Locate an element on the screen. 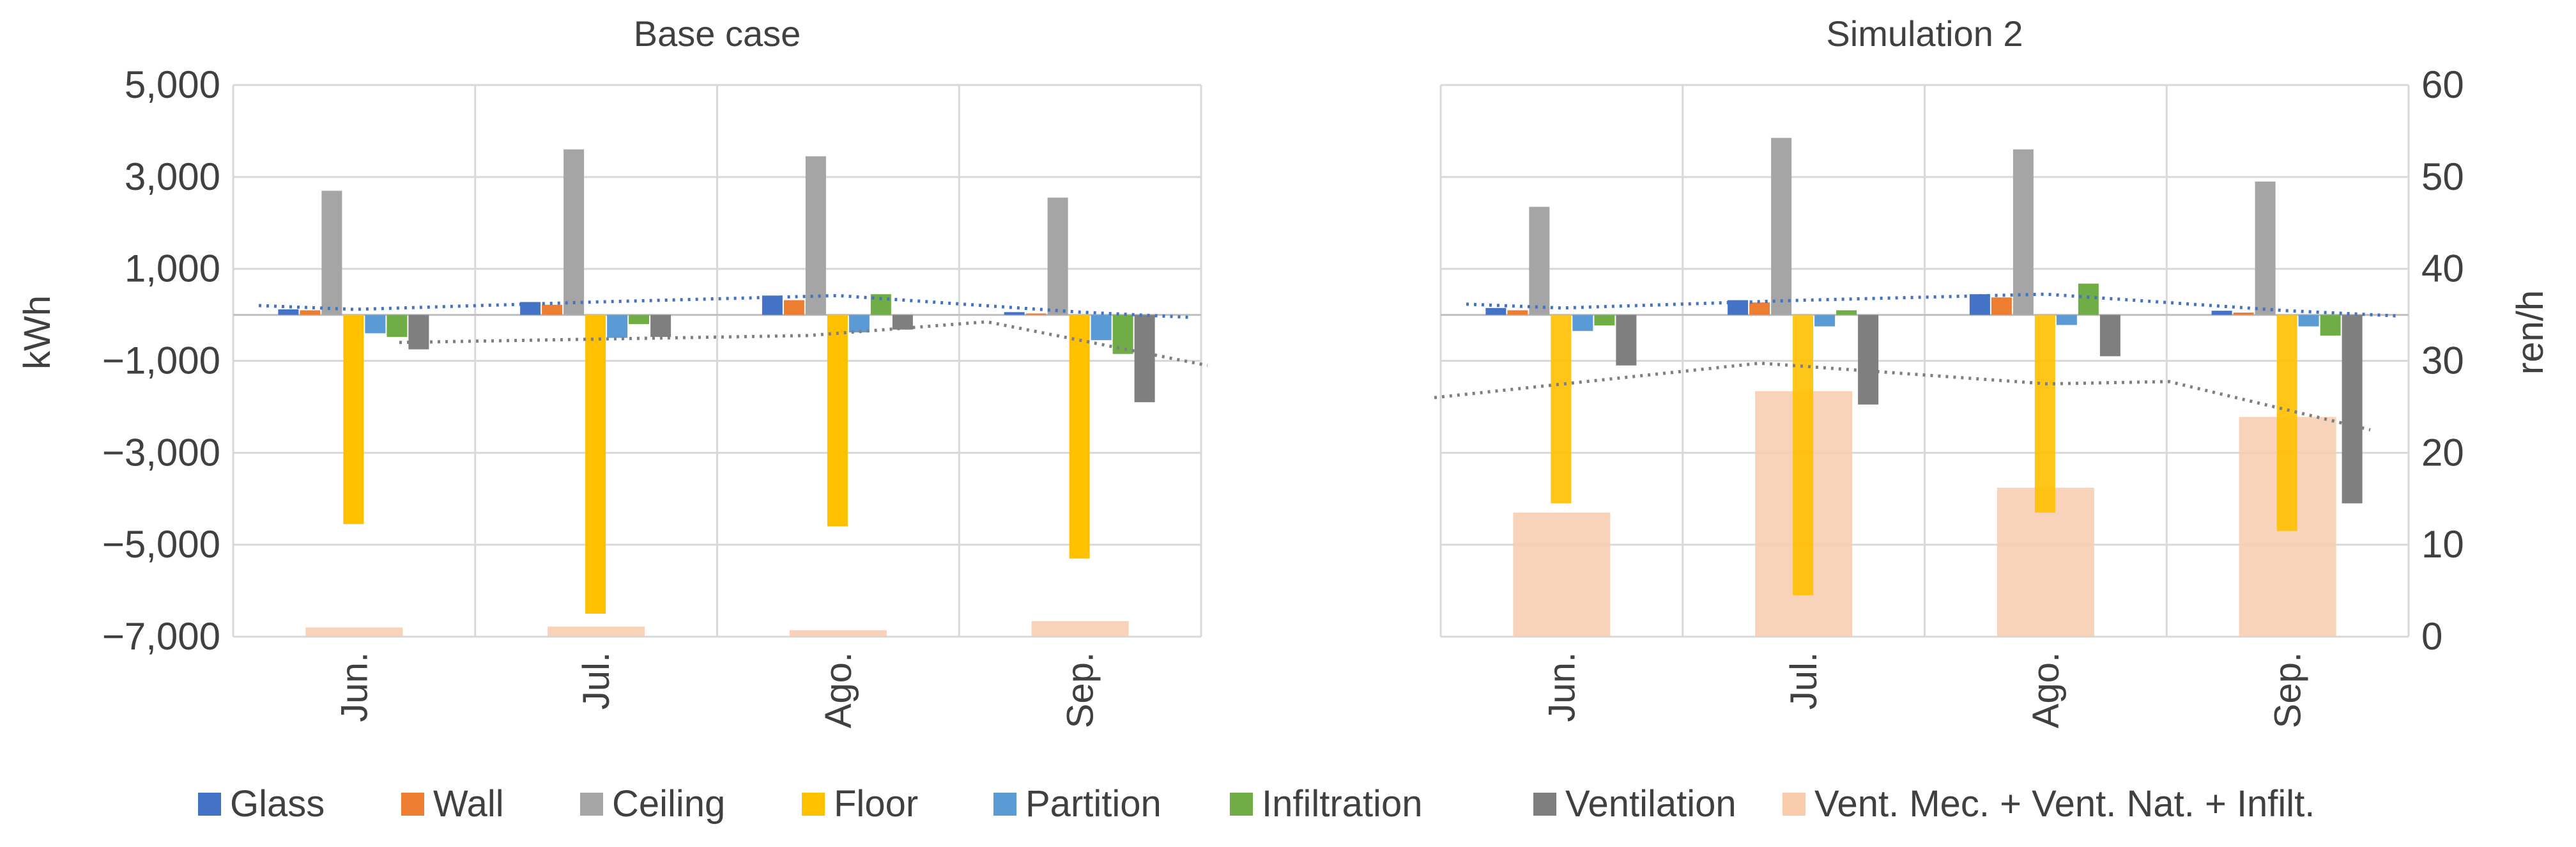 Image resolution: width=2576 pixels, height=847 pixels. y-axis-title: kWh is located at coordinates (37, 332).